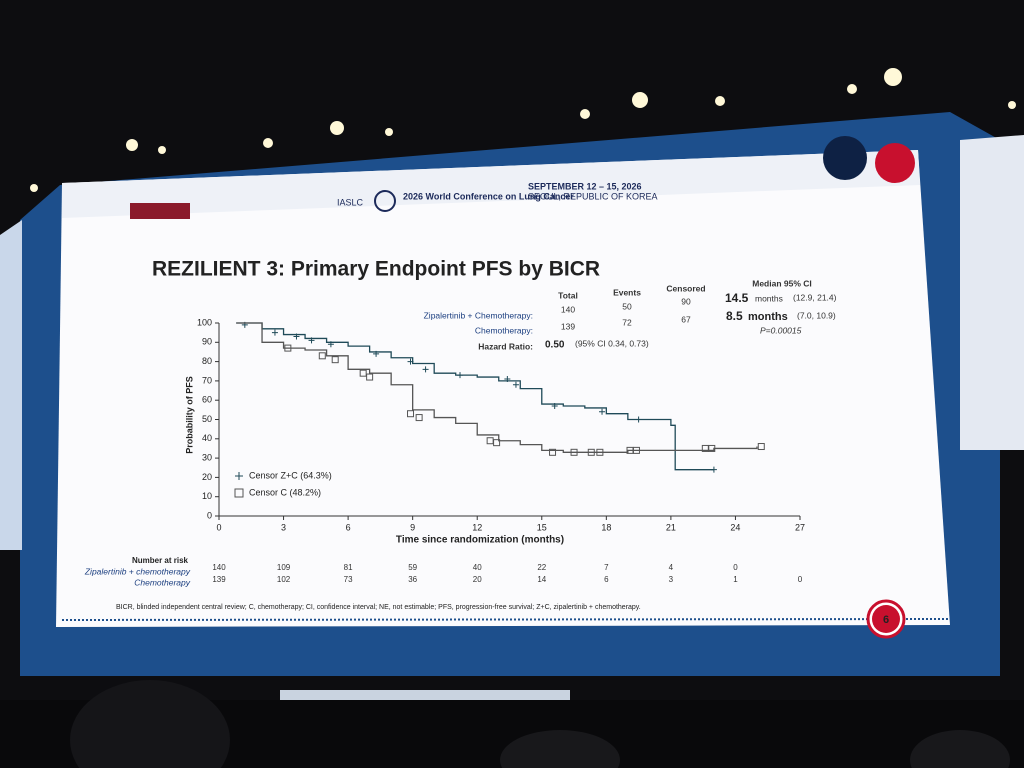  Describe the element at coordinates (491, 184) in the screenshot. I see `slide-header` at that location.